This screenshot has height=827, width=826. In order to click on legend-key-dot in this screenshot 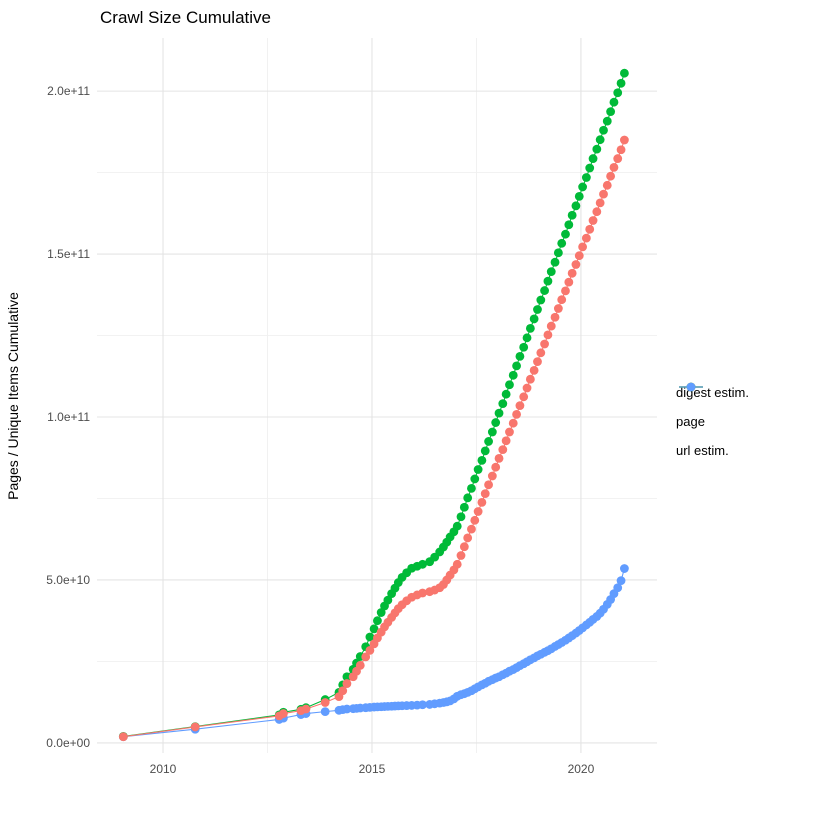, I will do `click(691, 387)`.